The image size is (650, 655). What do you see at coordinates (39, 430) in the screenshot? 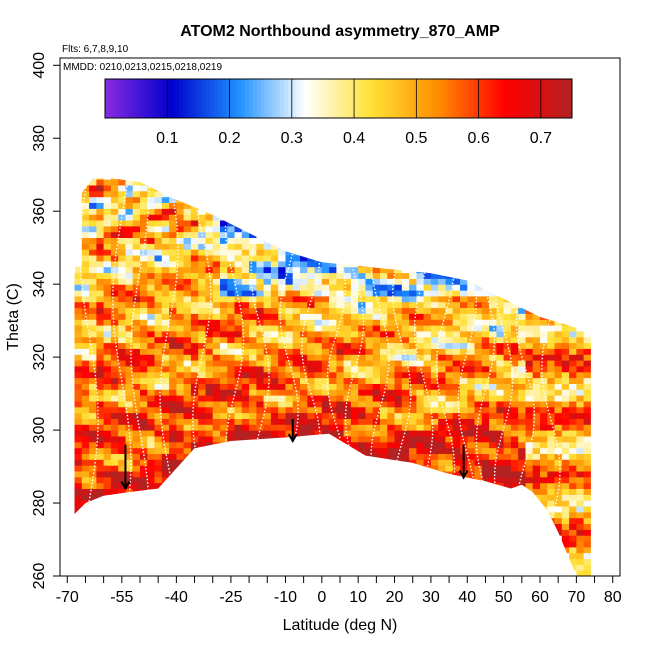
I see `y-tick-label: 300` at bounding box center [39, 430].